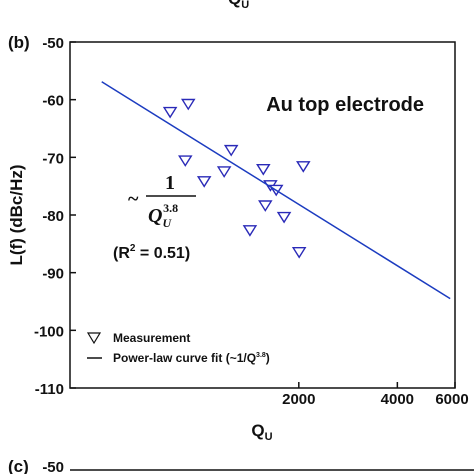  I want to click on x-axis-label-sub: U, so click(269, 437).